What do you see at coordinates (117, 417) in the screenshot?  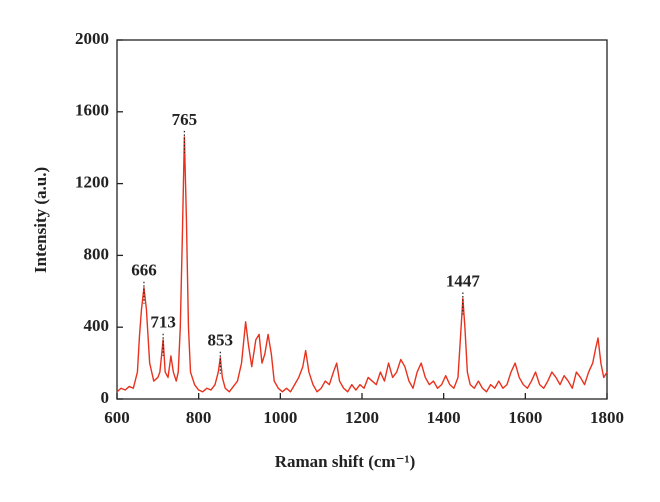 I see `x-tick-label: 600` at bounding box center [117, 417].